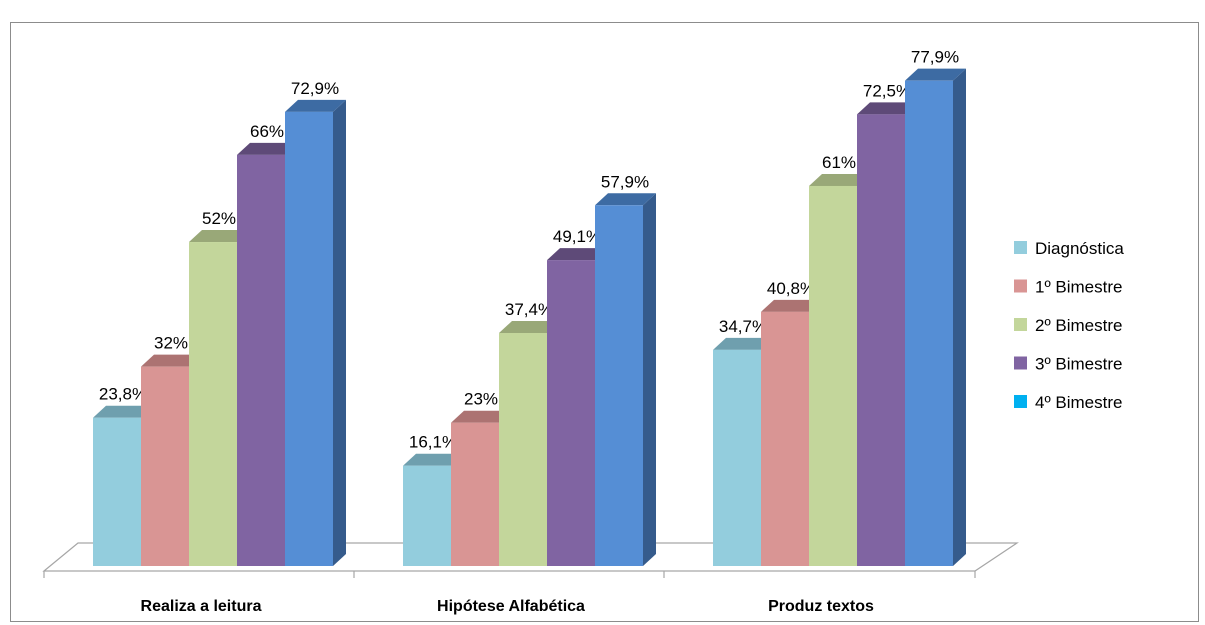 The height and width of the screenshot is (625, 1205). What do you see at coordinates (959, 317) in the screenshot?
I see `bar-4-bimestre-produz-textos-side` at bounding box center [959, 317].